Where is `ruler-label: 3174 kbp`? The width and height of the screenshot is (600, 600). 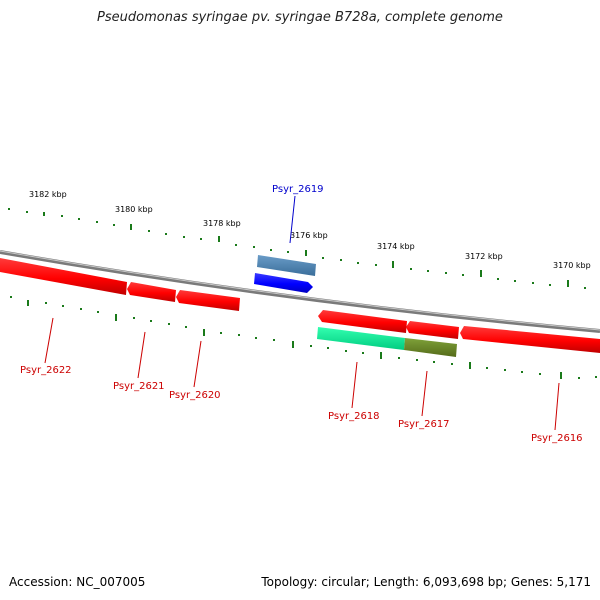
ruler-label: 3174 kbp is located at coordinates (396, 246).